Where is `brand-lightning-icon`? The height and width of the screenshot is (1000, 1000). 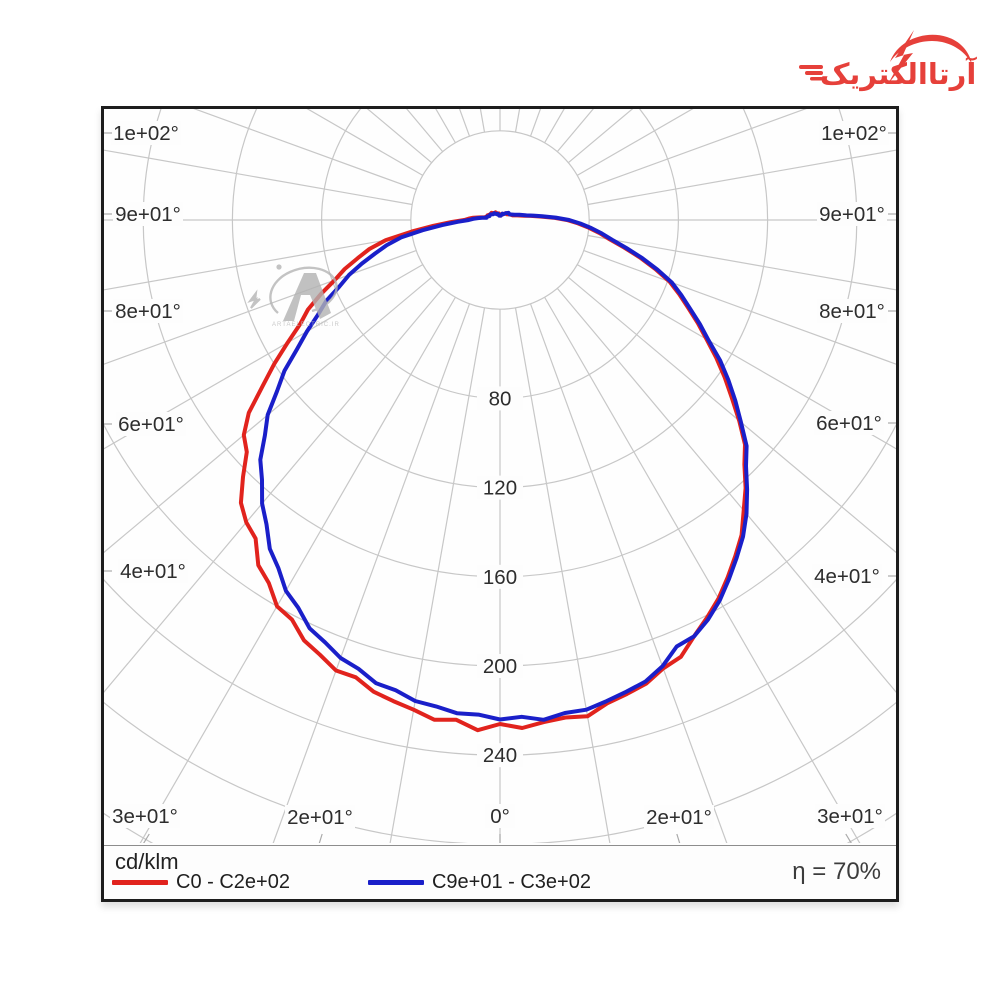
brand-lightning-icon is located at coordinates (901, 57).